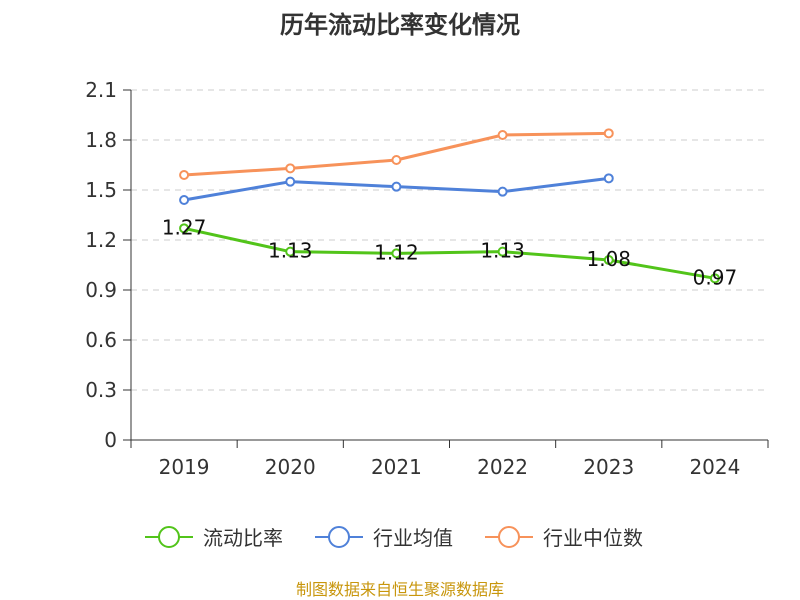  I want to click on data-label: 1.27, so click(184, 227).